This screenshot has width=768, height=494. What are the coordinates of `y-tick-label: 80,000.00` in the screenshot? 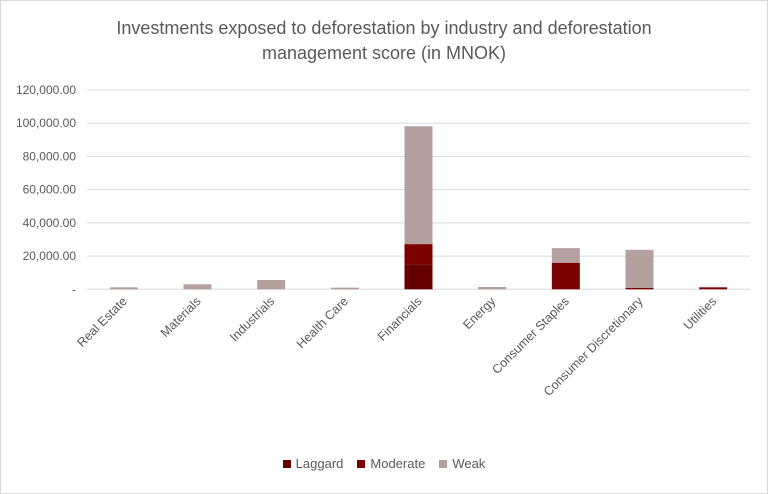 It's located at (50, 156).